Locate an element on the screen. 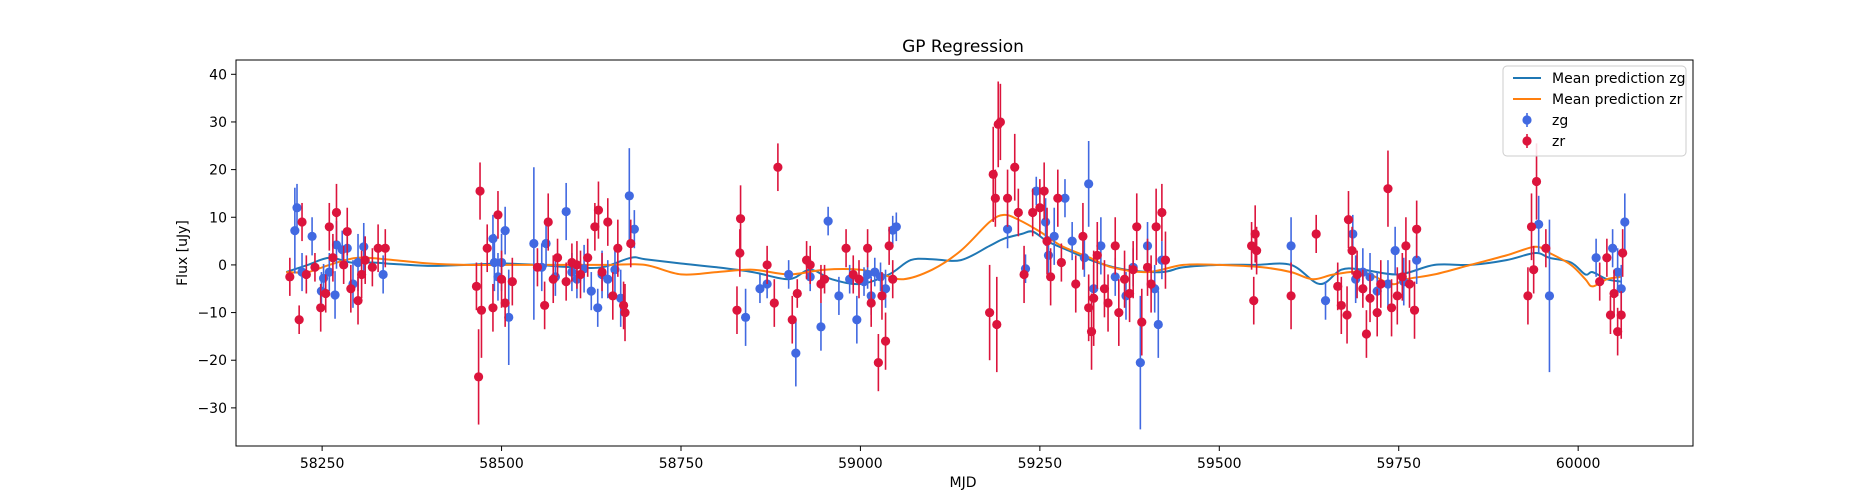  chart-title: GP Regression is located at coordinates (963, 47).